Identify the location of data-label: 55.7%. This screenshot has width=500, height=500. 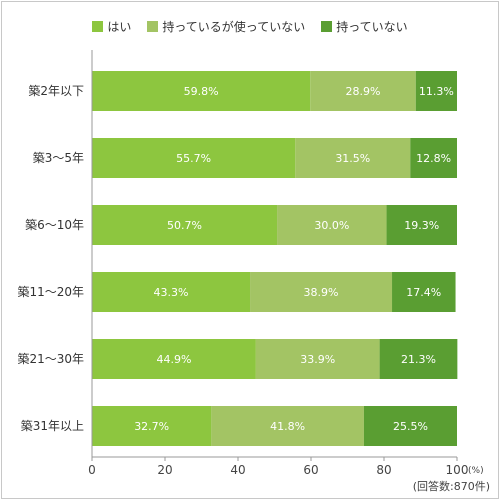
(193, 158).